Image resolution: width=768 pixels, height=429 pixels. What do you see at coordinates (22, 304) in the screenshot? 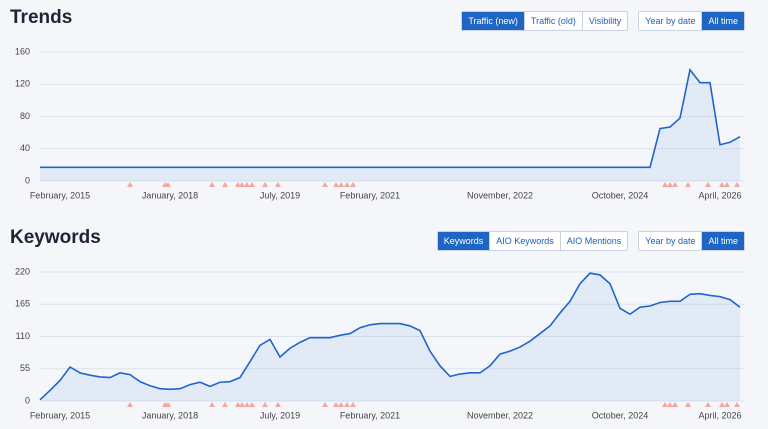
I see `y-tick-label: 165` at bounding box center [22, 304].